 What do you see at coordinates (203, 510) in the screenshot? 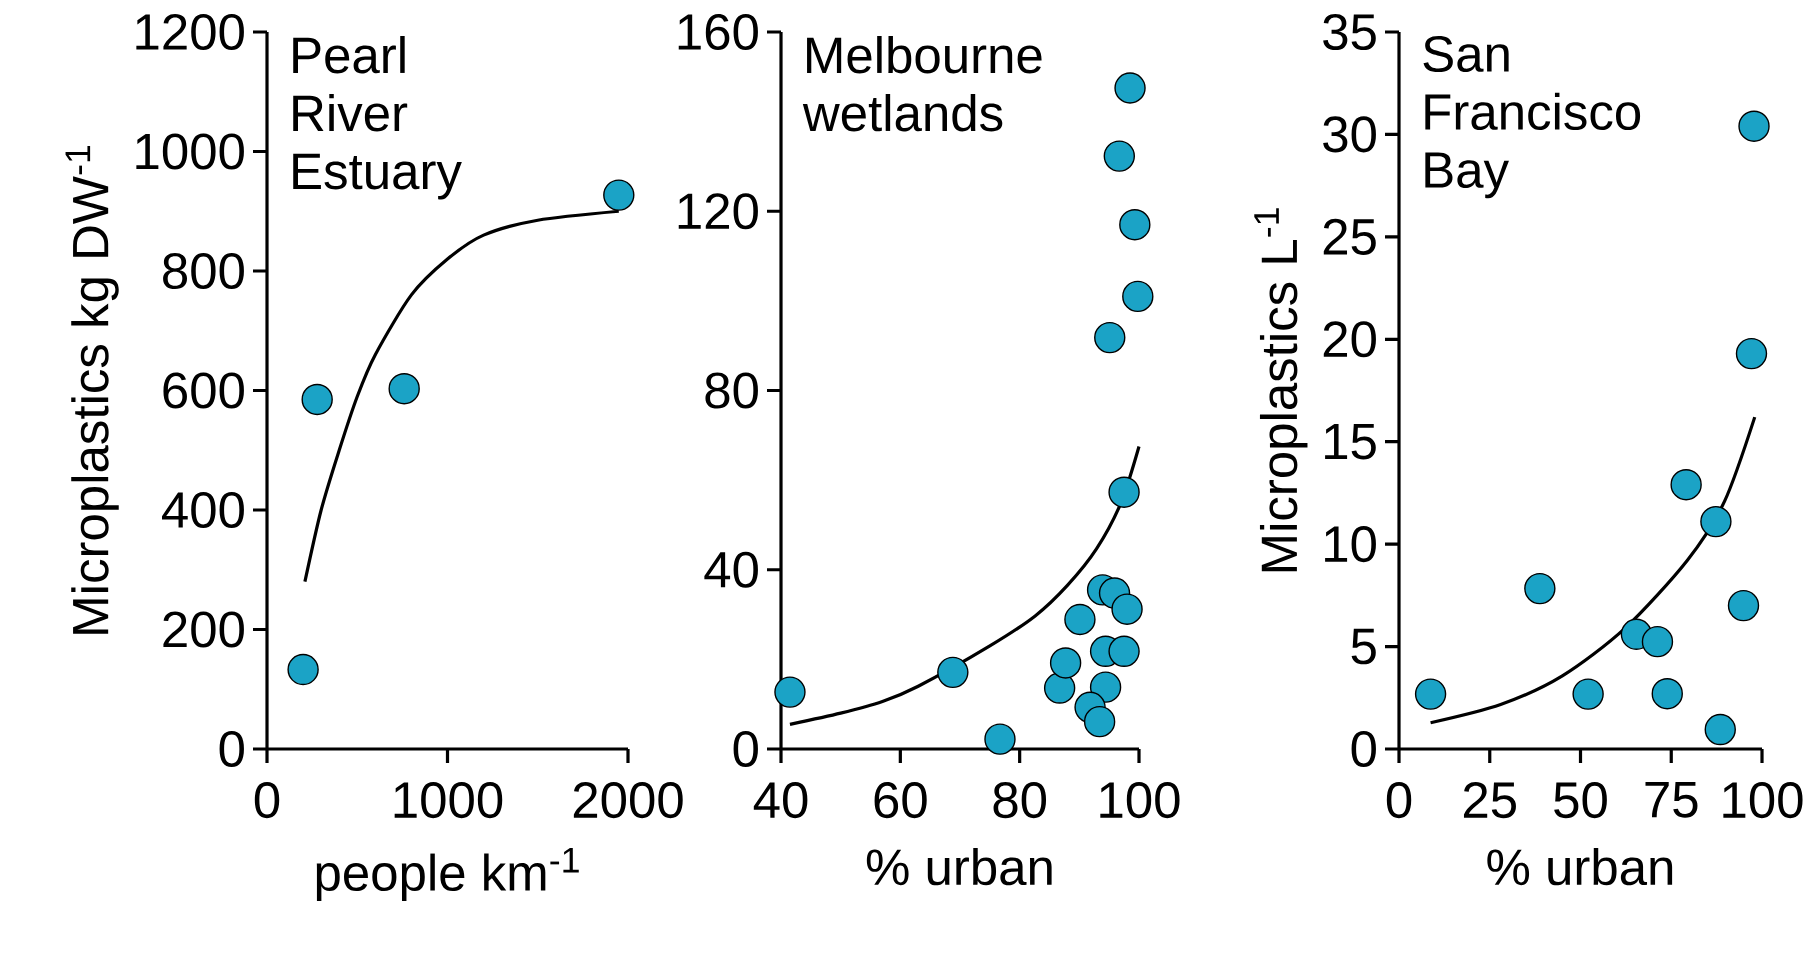
I see `y-tick-label: 400` at bounding box center [203, 510].